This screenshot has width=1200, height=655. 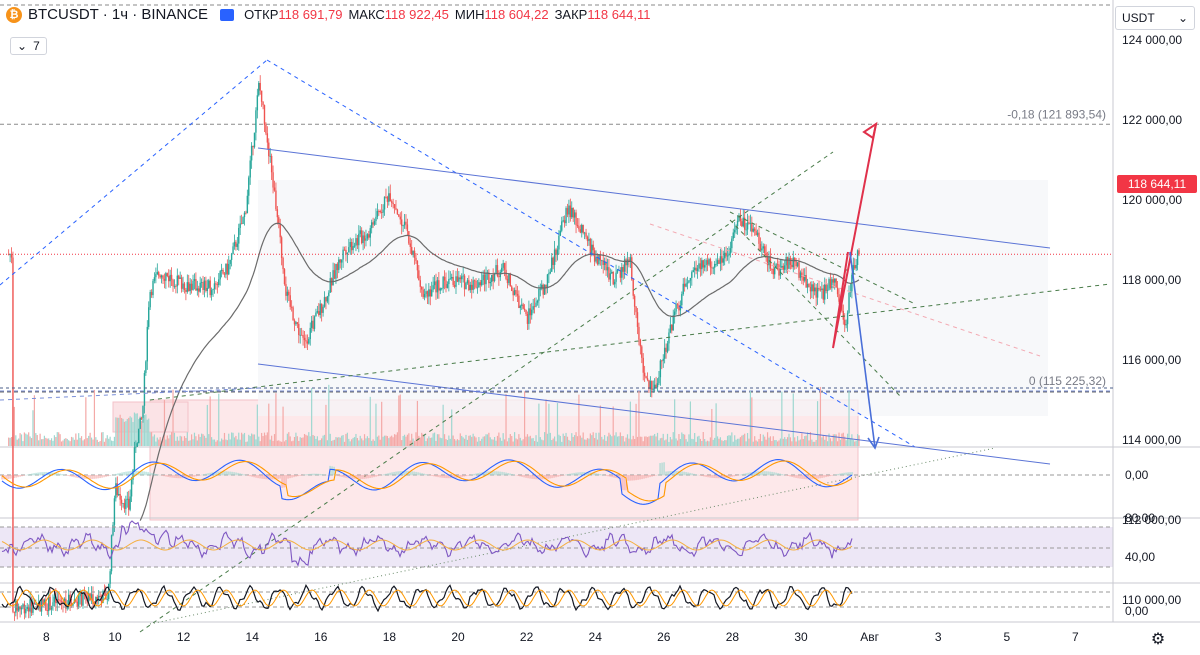 What do you see at coordinates (184, 637) in the screenshot?
I see `time-tick-label: 12` at bounding box center [184, 637].